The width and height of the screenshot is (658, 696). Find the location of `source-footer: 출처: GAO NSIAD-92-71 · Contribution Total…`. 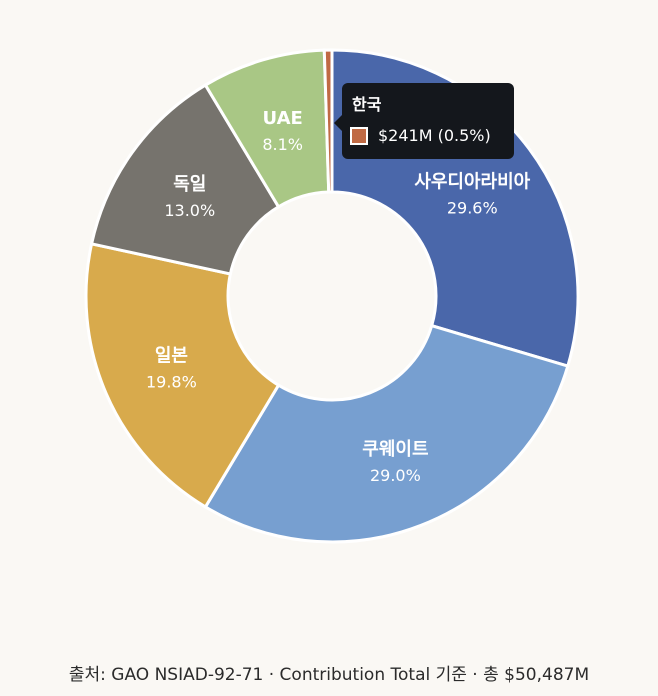

source-footer: 출처: GAO NSIAD-92-71 · Contribution Total… is located at coordinates (329, 675).